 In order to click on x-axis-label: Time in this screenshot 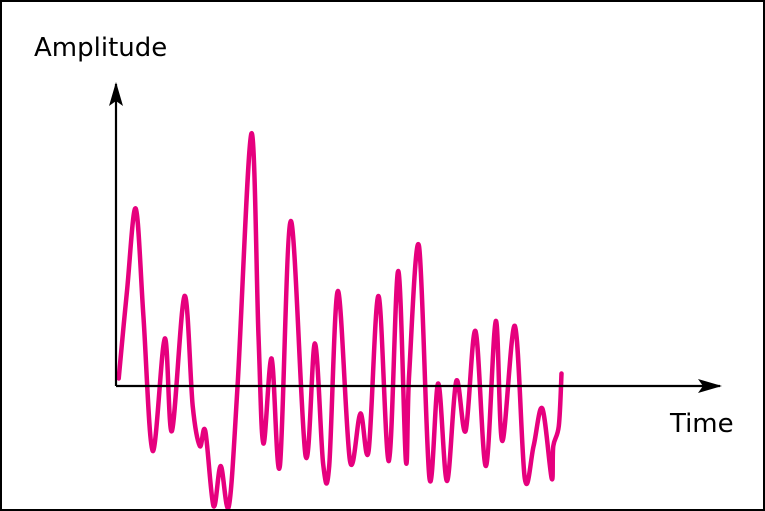, I will do `click(701, 424)`.